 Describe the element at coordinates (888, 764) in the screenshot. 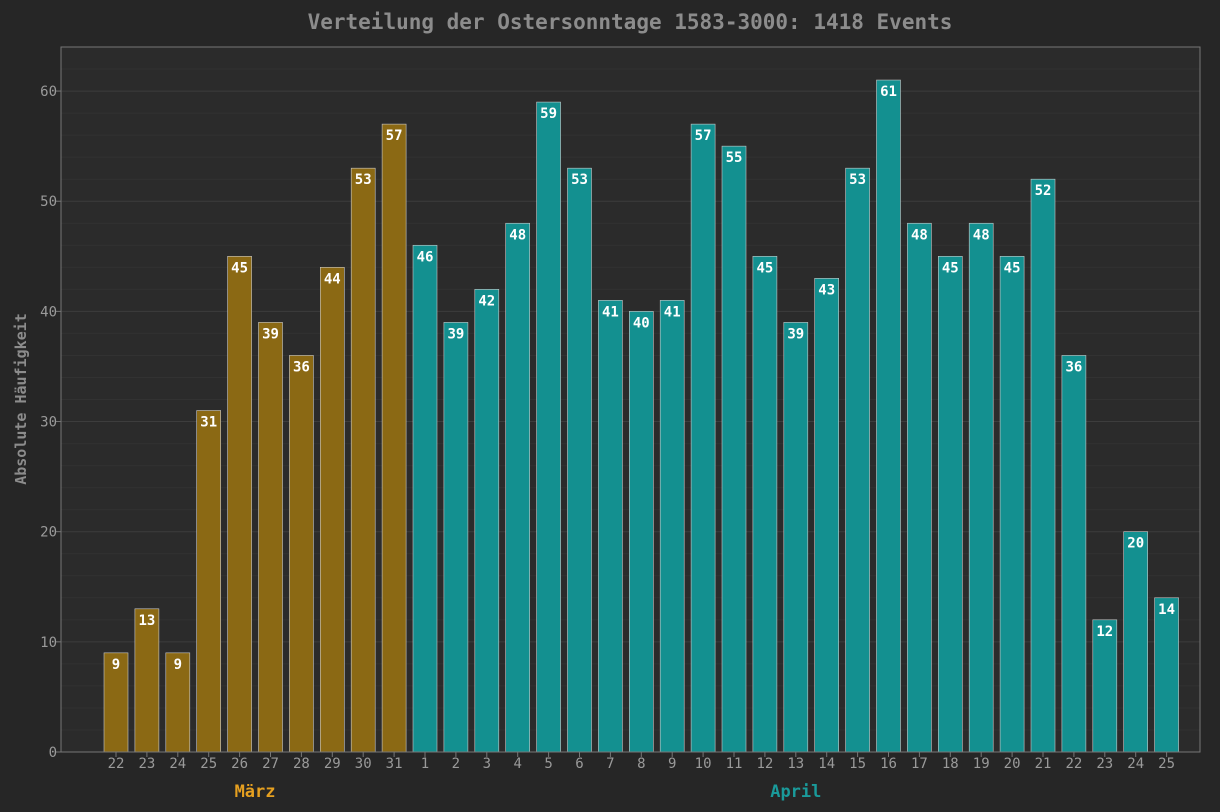

I see `x-tick-label: 16` at that location.